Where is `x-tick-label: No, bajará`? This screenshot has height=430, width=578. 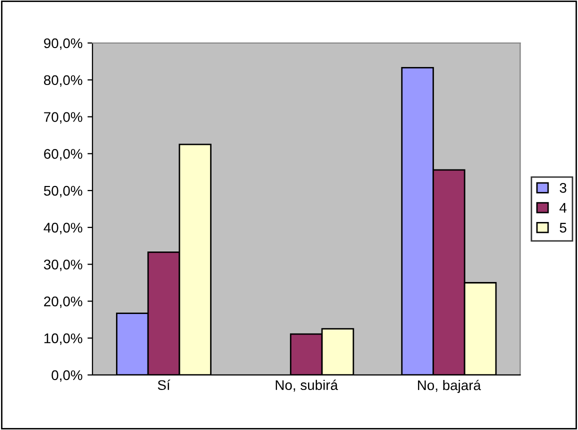 x-tick-label: No, bajará is located at coordinates (449, 386).